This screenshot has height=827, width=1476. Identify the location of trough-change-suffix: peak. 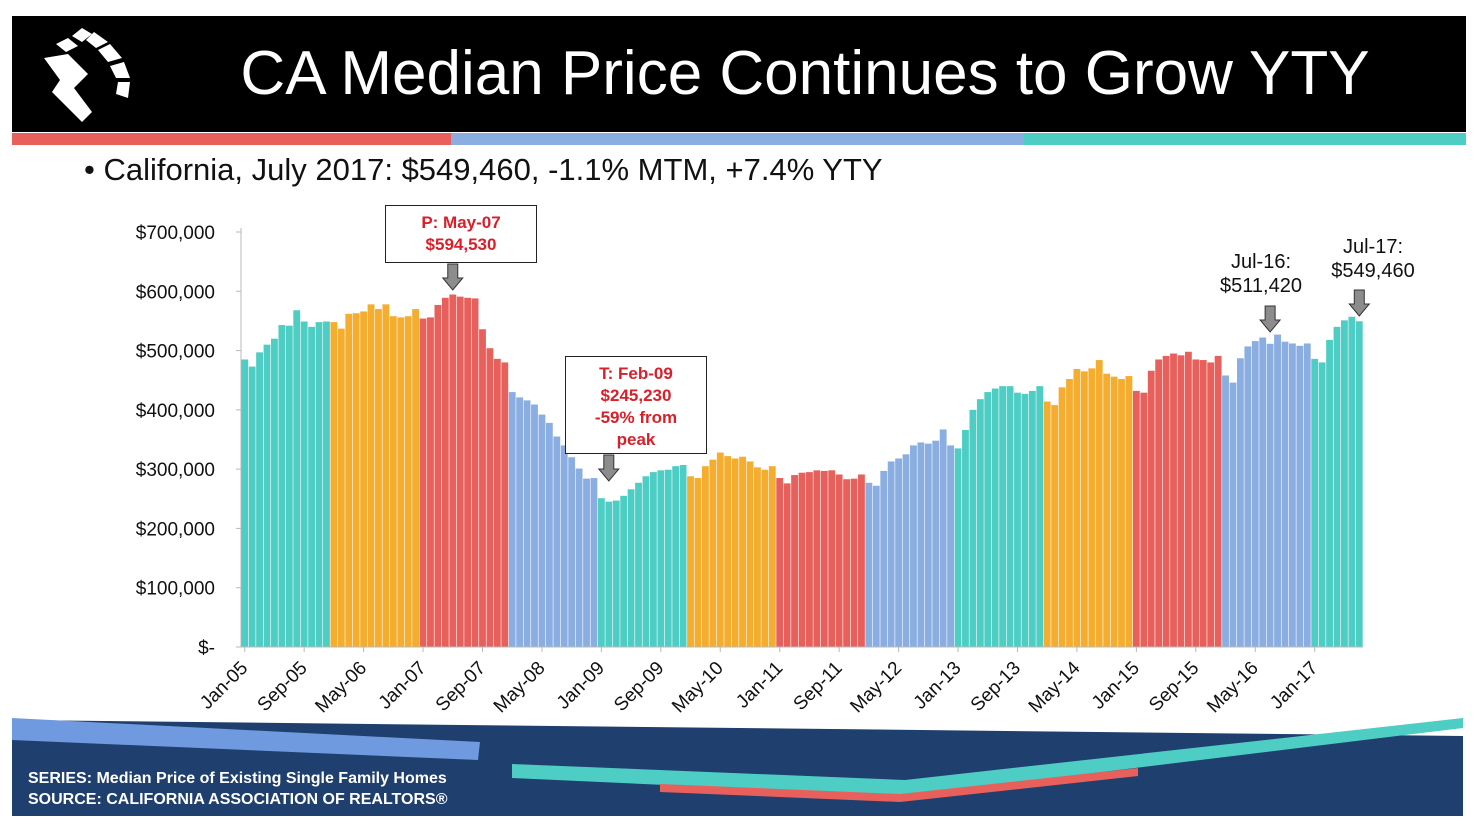
(636, 439).